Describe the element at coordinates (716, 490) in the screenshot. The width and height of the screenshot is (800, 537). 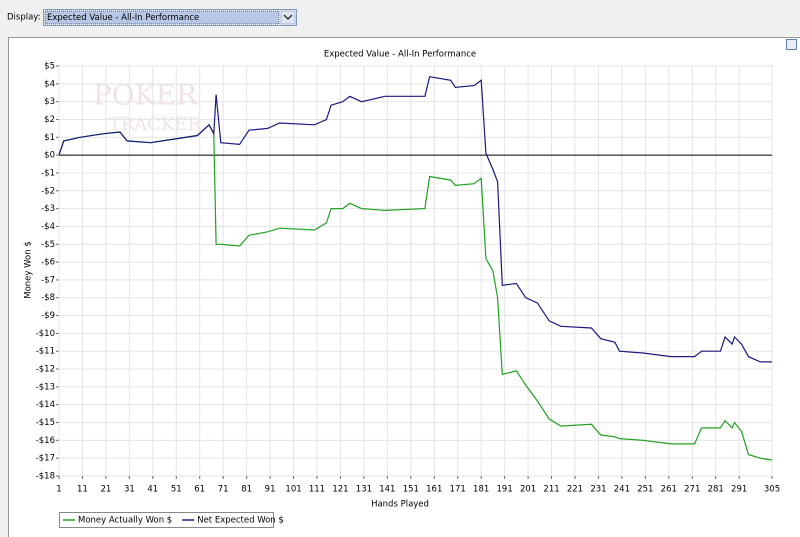
I see `x-tick-label: 281` at that location.